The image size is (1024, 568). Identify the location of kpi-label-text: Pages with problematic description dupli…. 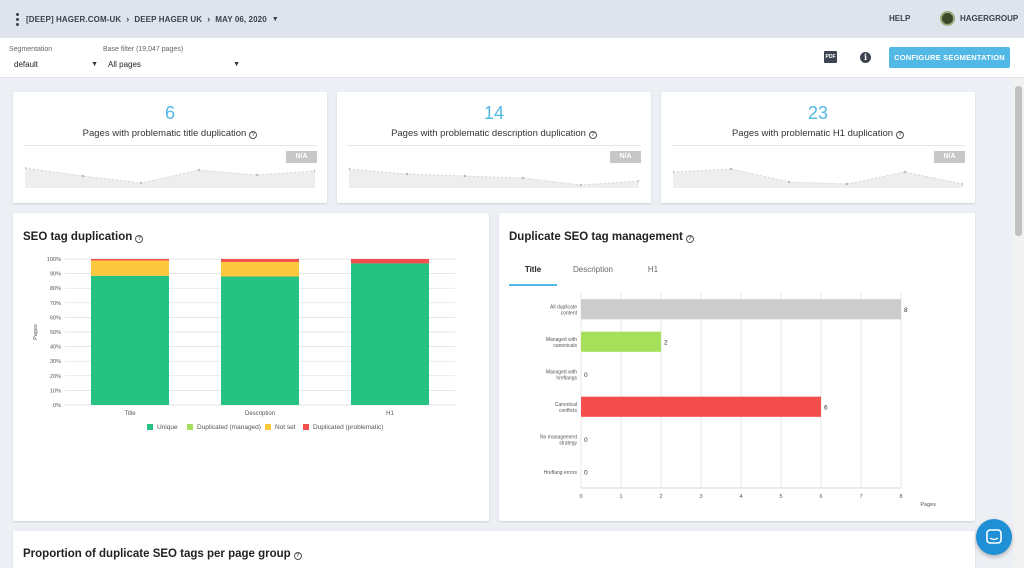
(488, 133).